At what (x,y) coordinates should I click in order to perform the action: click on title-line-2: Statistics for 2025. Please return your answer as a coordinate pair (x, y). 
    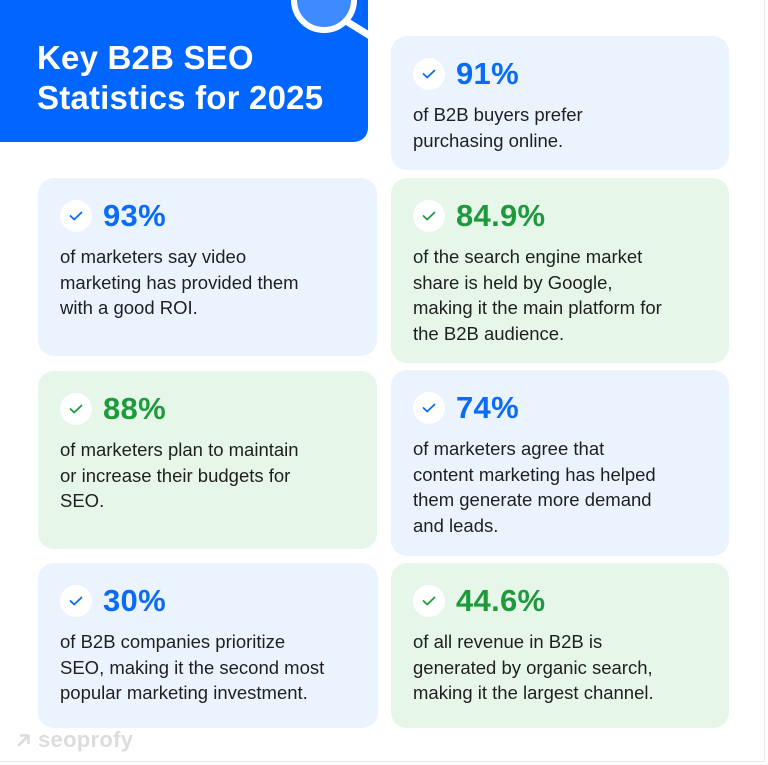
    Looking at the image, I should click on (180, 97).